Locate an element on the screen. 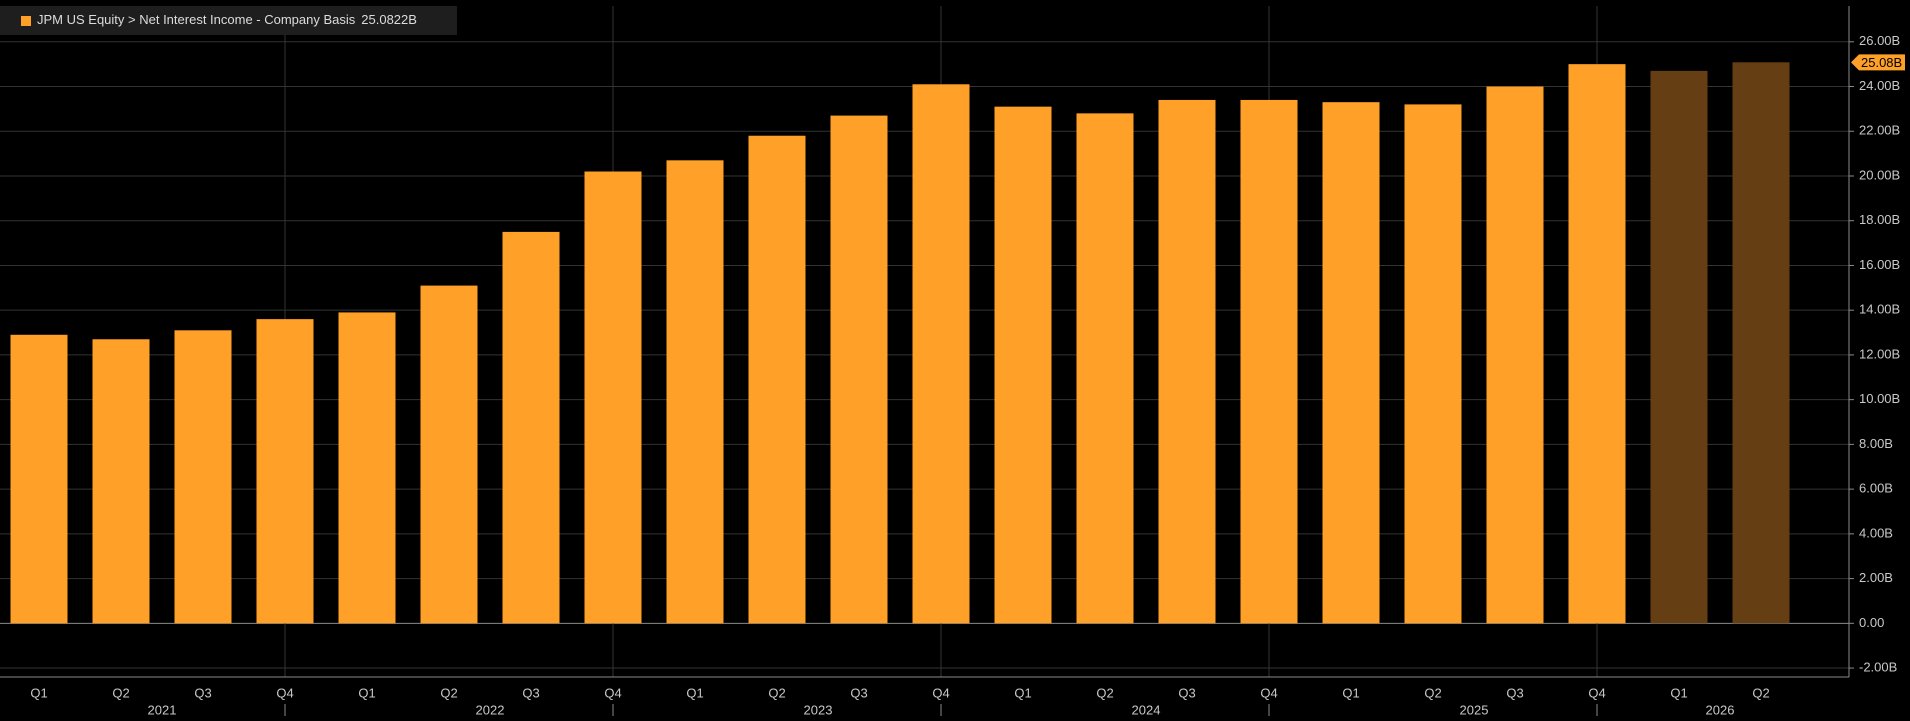 Image resolution: width=1910 pixels, height=721 pixels. y-tick-label: 0.00 is located at coordinates (1871, 622).